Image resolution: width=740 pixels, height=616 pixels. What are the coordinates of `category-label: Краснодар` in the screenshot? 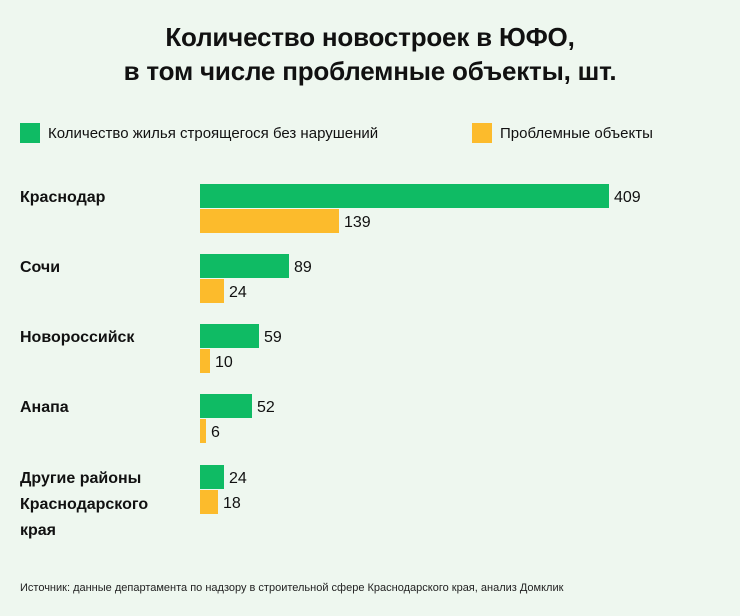 It's located at (63, 197).